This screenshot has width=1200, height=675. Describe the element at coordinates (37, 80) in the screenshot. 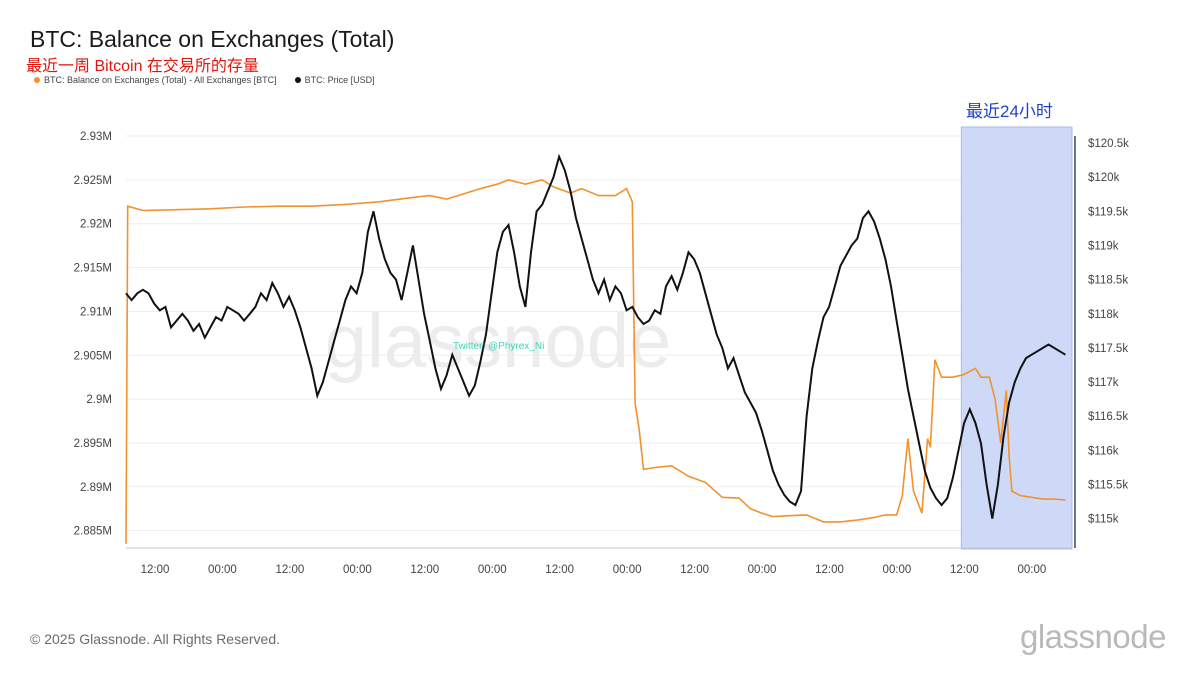

I see `legend-dot-balance` at that location.